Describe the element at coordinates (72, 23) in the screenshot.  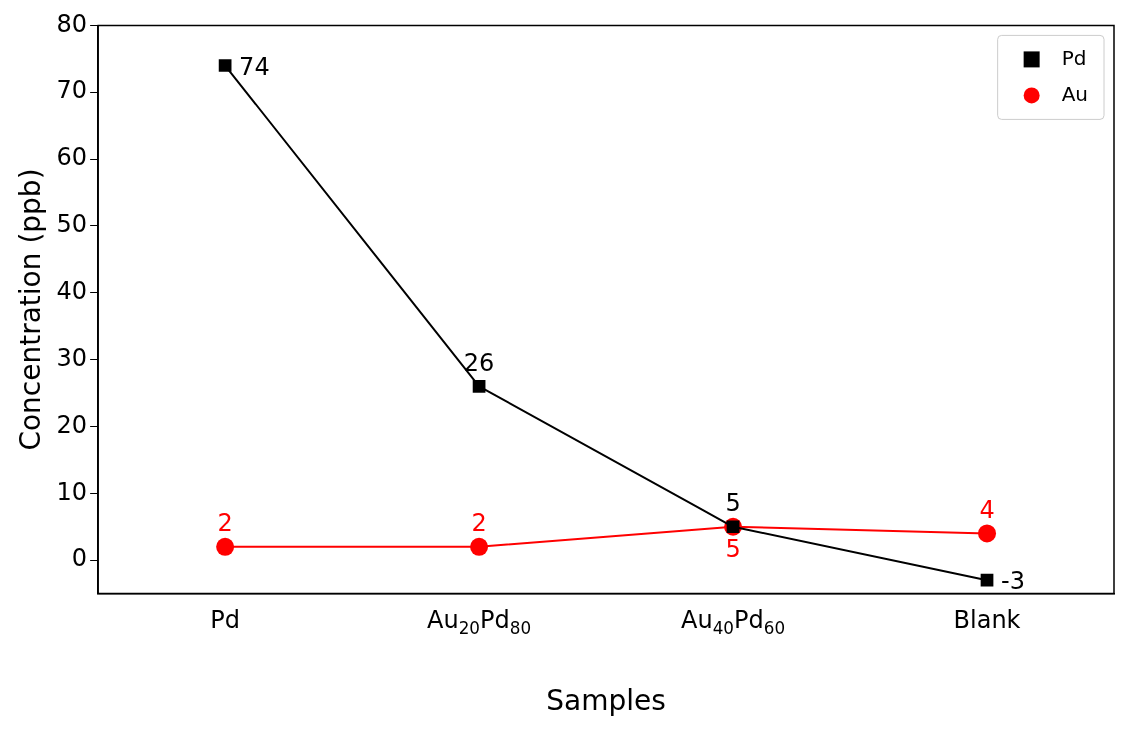
I see `y-tick-label: 80` at that location.